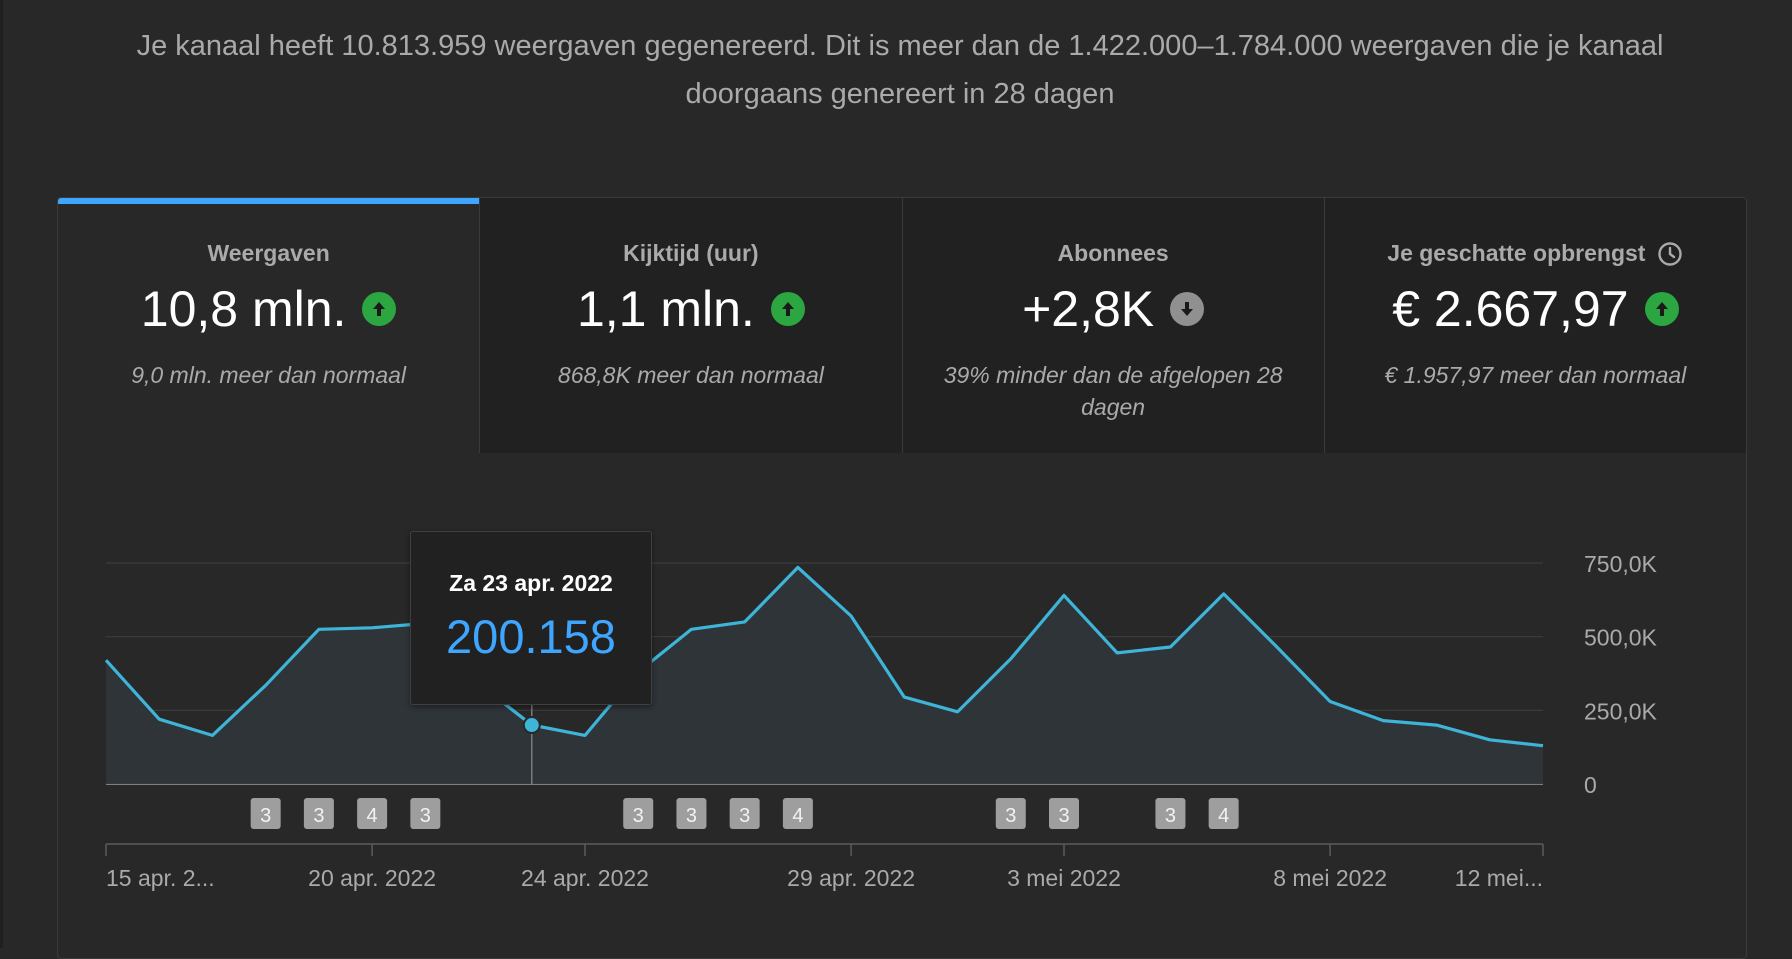 The height and width of the screenshot is (959, 1792). Describe the element at coordinates (1113, 391) in the screenshot. I see `tab-comparison: 39% minder dan de afgelopen 28 dagen` at that location.